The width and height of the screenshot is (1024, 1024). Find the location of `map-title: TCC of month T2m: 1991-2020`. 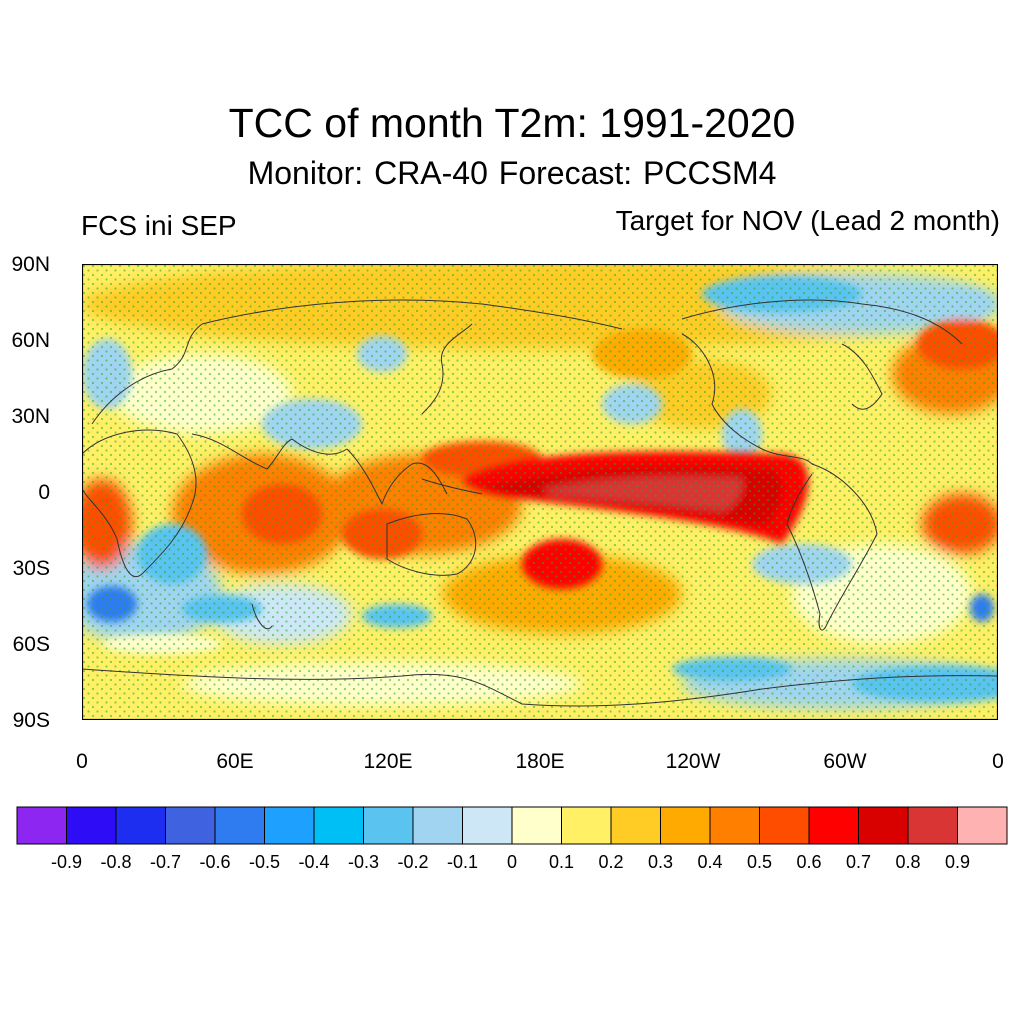

map-title: TCC of month T2m: 1991-2020 is located at coordinates (512, 123).